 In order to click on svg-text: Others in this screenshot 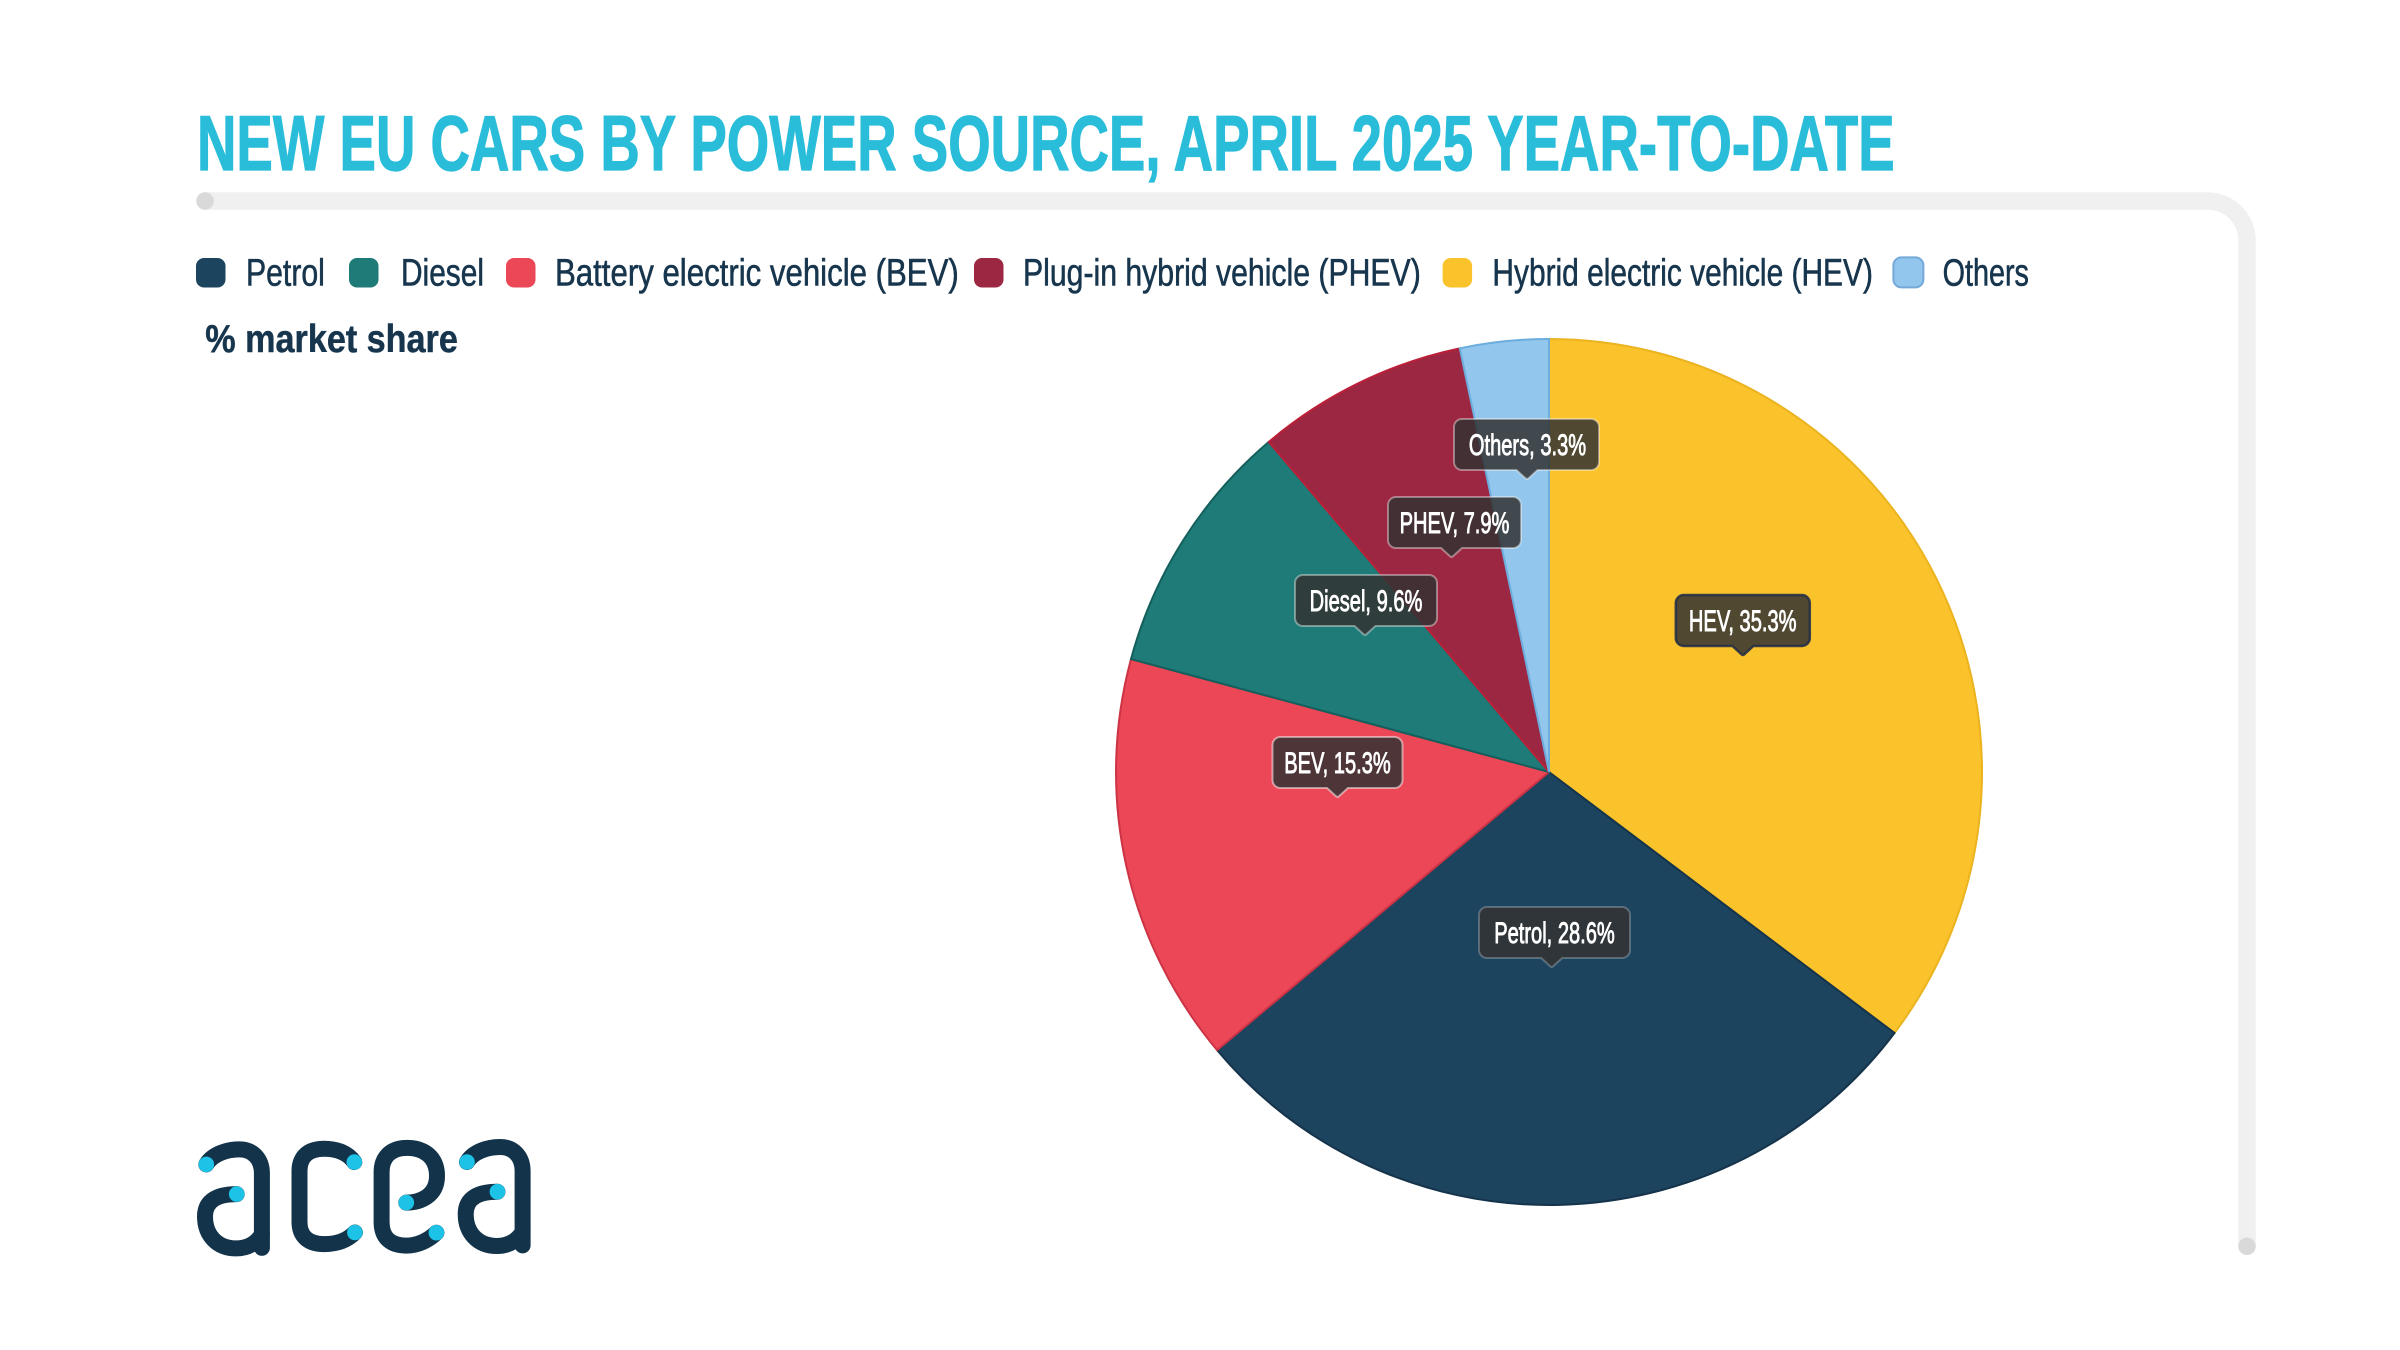, I will do `click(1986, 273)`.